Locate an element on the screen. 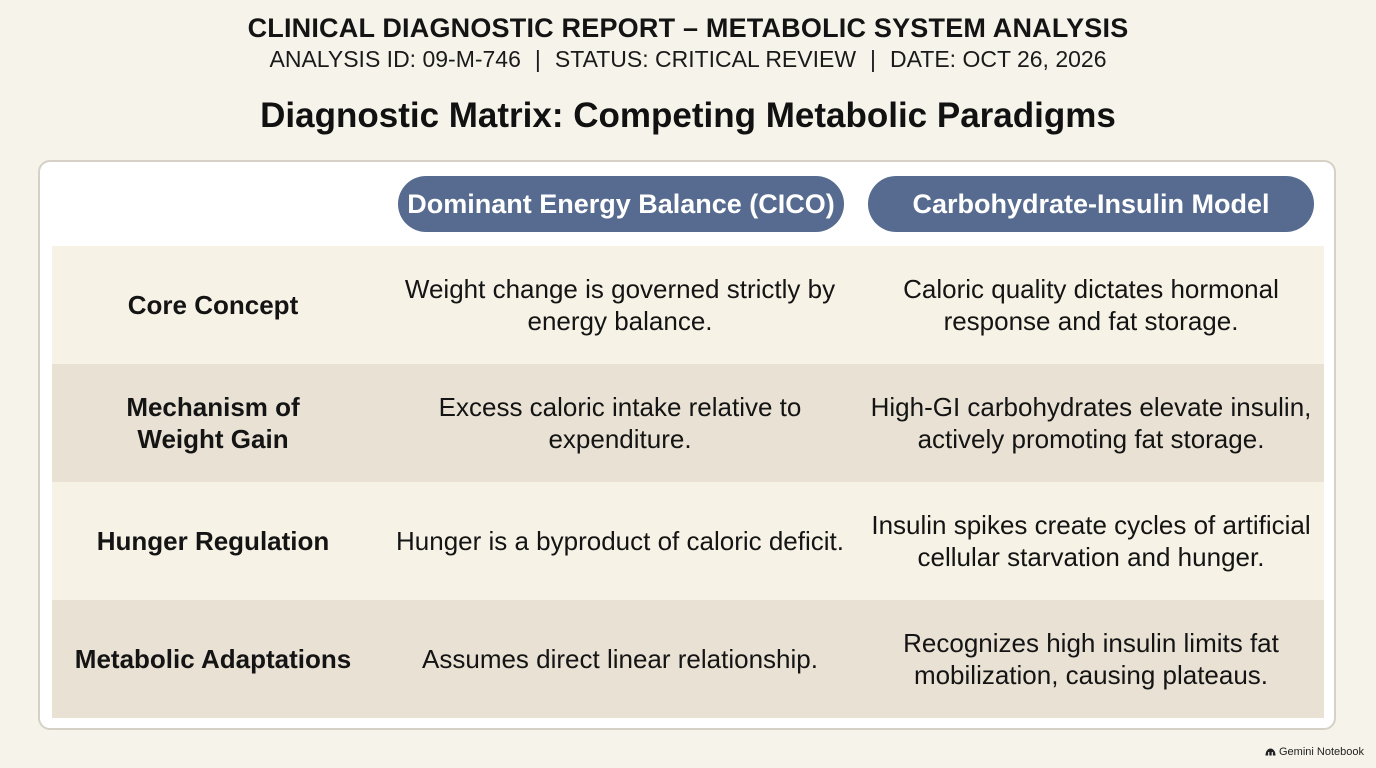 The height and width of the screenshot is (768, 1376). row-label-text: Mechanism of Weight Gain is located at coordinates (213, 423).